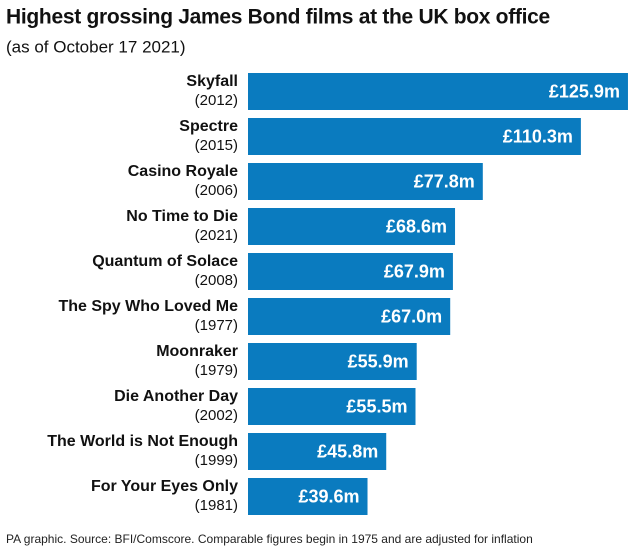 This screenshot has height=557, width=640. What do you see at coordinates (416, 226) in the screenshot?
I see `value-label: £68.6m` at bounding box center [416, 226].